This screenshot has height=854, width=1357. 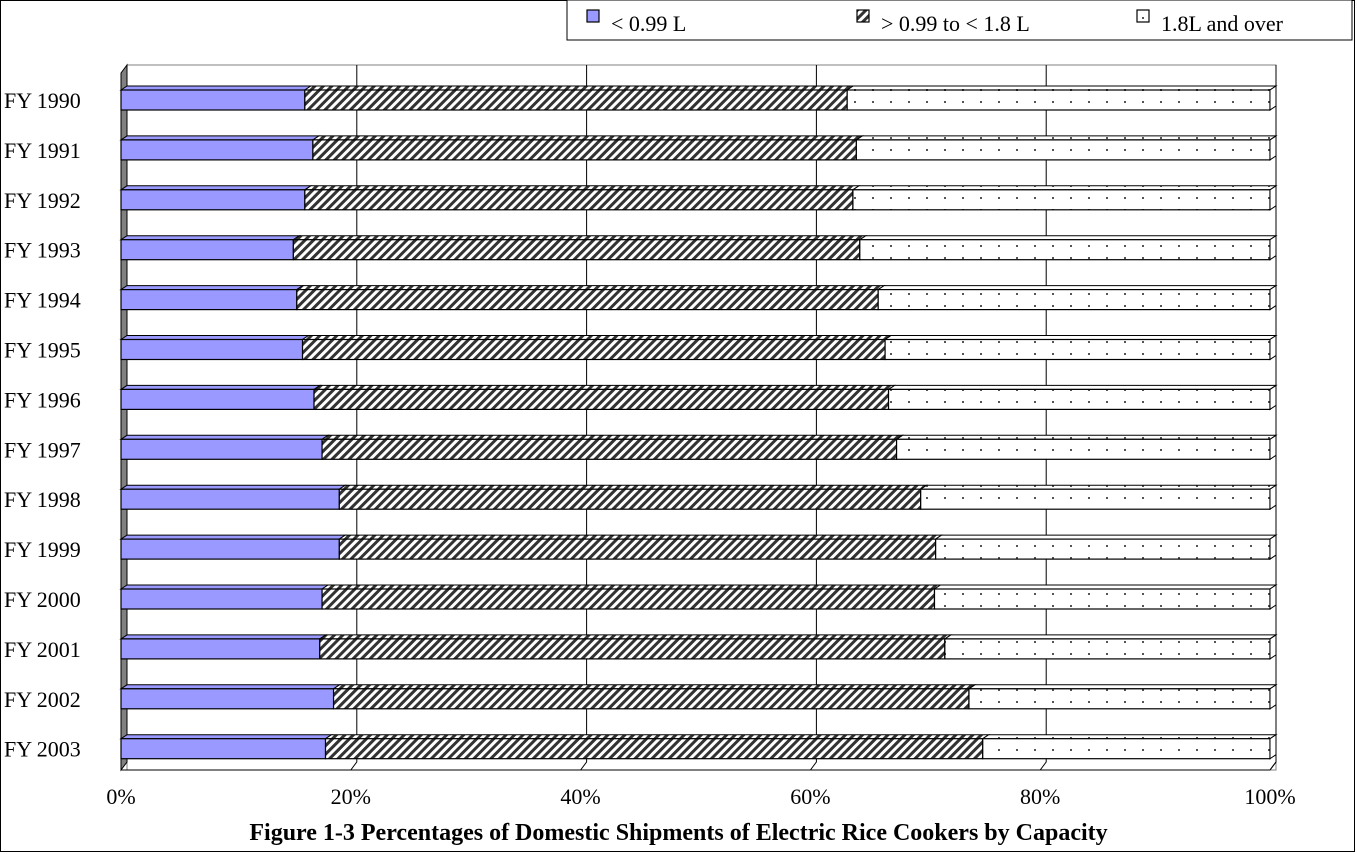 What do you see at coordinates (42, 100) in the screenshot?
I see `category-label: FY 1990` at bounding box center [42, 100].